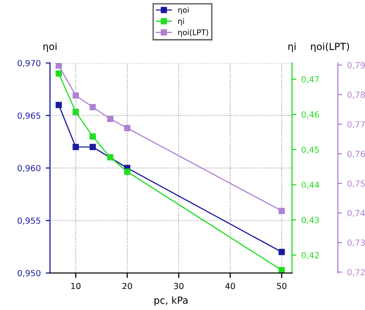  I want to click on y3-tick-label: 0,74, so click(356, 214).